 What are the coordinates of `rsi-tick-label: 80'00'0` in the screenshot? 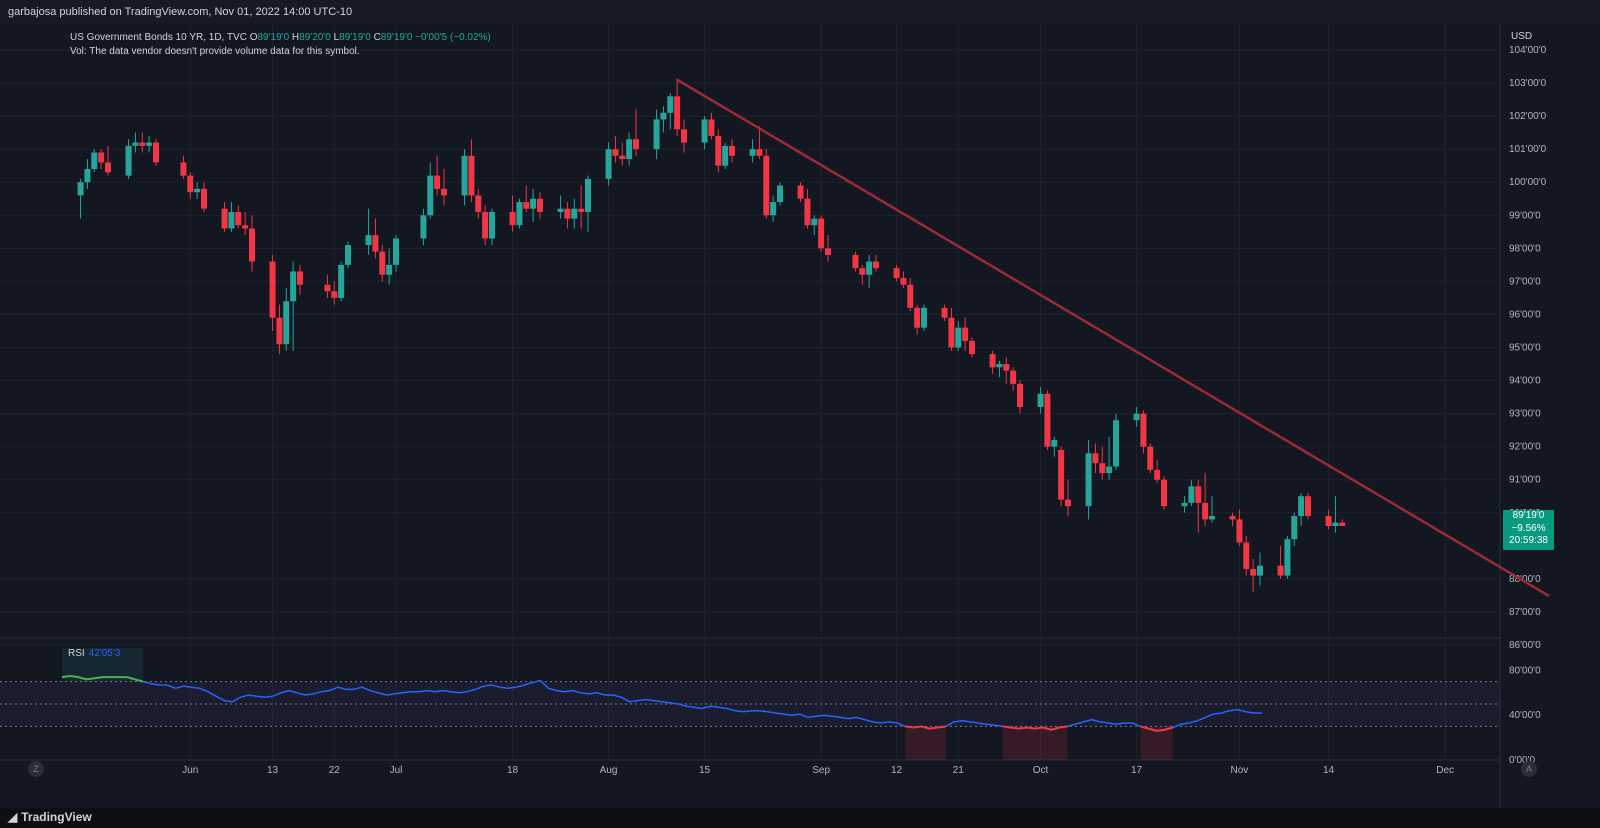 It's located at (1525, 670).